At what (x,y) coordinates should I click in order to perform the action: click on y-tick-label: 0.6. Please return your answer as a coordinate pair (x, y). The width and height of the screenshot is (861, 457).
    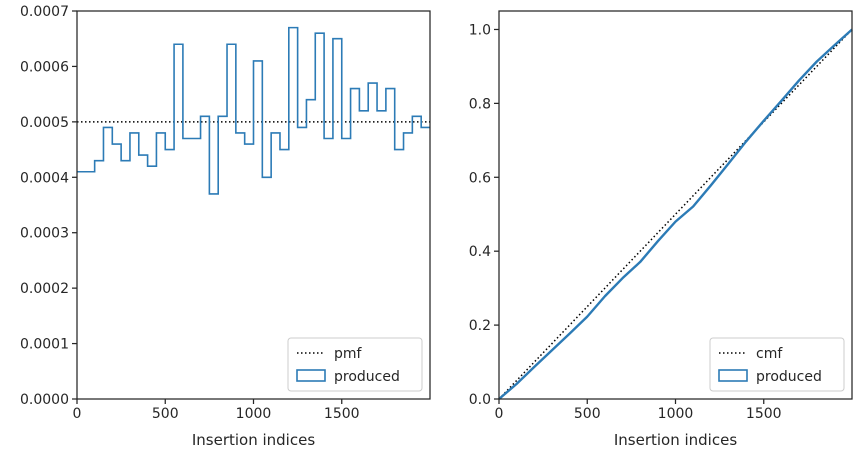
    Looking at the image, I should click on (480, 178).